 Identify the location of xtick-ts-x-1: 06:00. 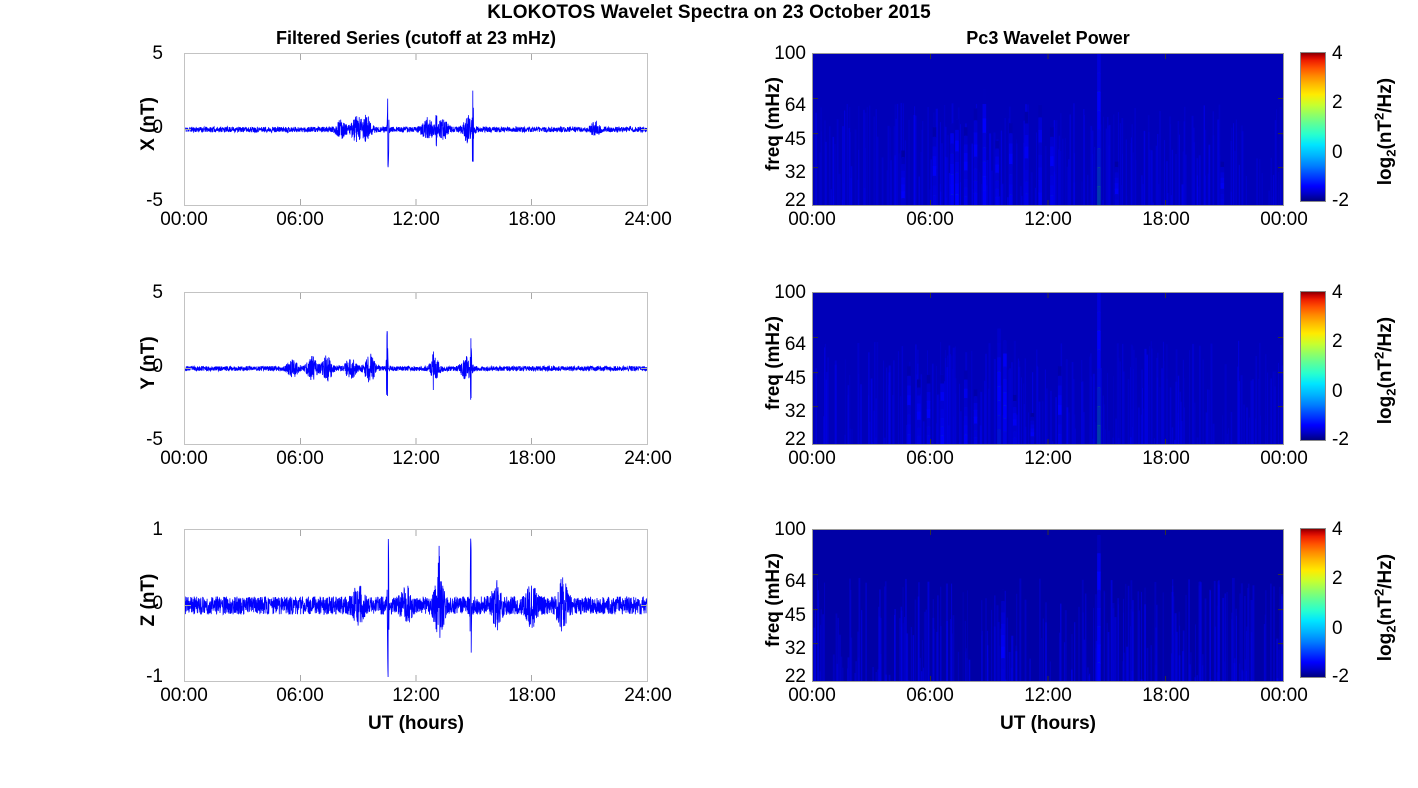
(300, 219).